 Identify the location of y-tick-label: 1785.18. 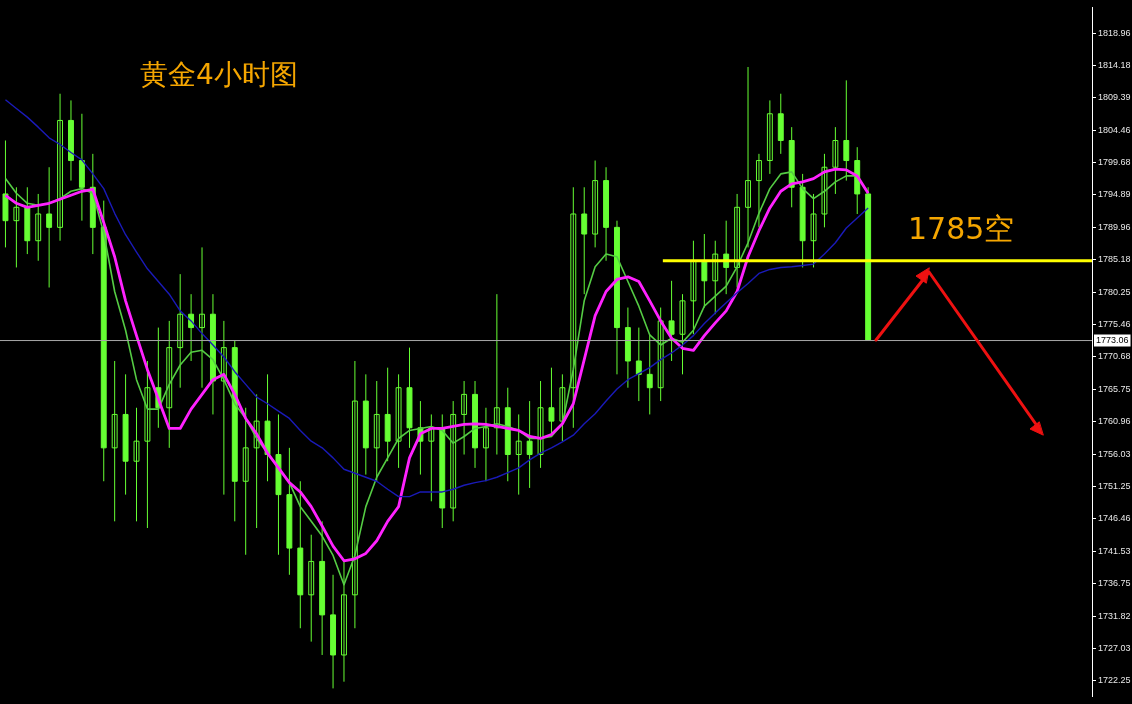
(1114, 259).